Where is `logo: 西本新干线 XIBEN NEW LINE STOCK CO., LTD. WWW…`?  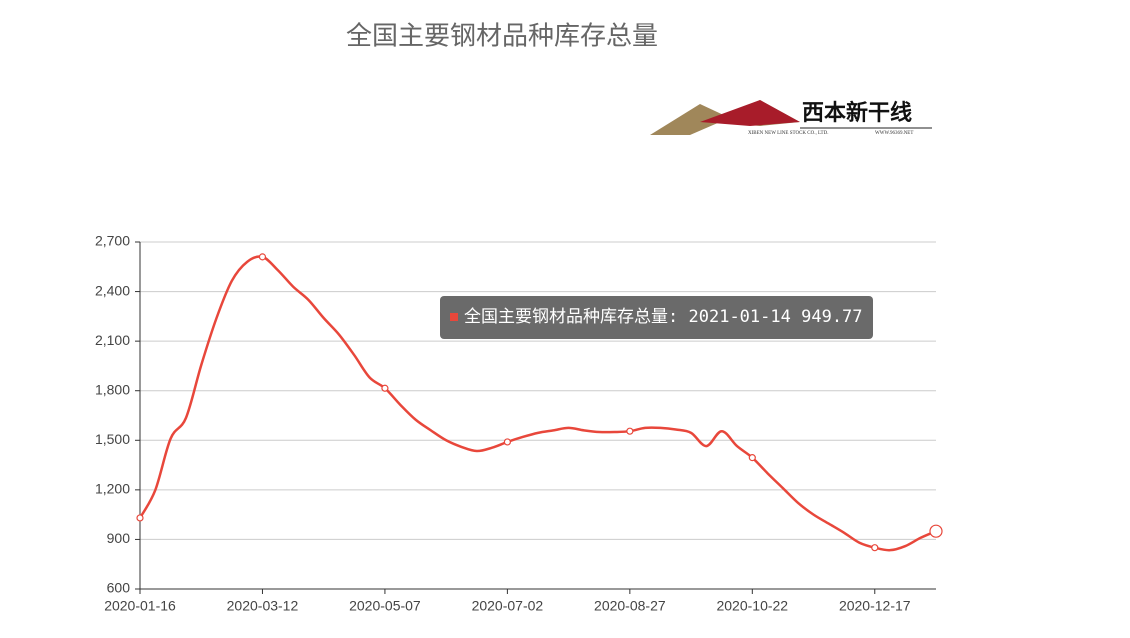 logo: 西本新干线 XIBEN NEW LINE STOCK CO., LTD. WWW… is located at coordinates (791, 118).